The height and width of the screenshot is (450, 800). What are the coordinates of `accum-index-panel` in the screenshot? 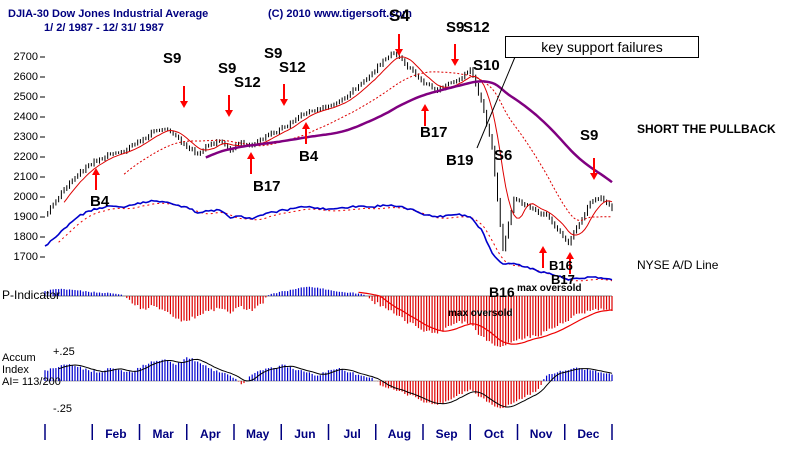 It's located at (328, 383).